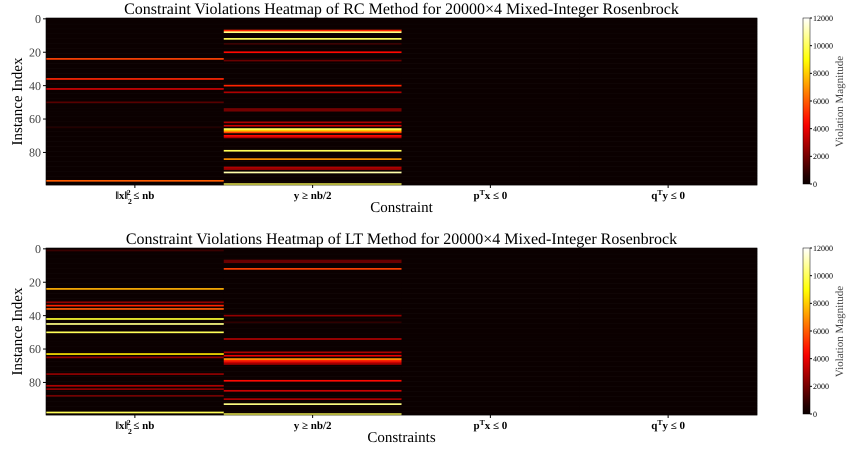  Describe the element at coordinates (401, 438) in the screenshot. I see `x-axis-title: Constraints` at that location.